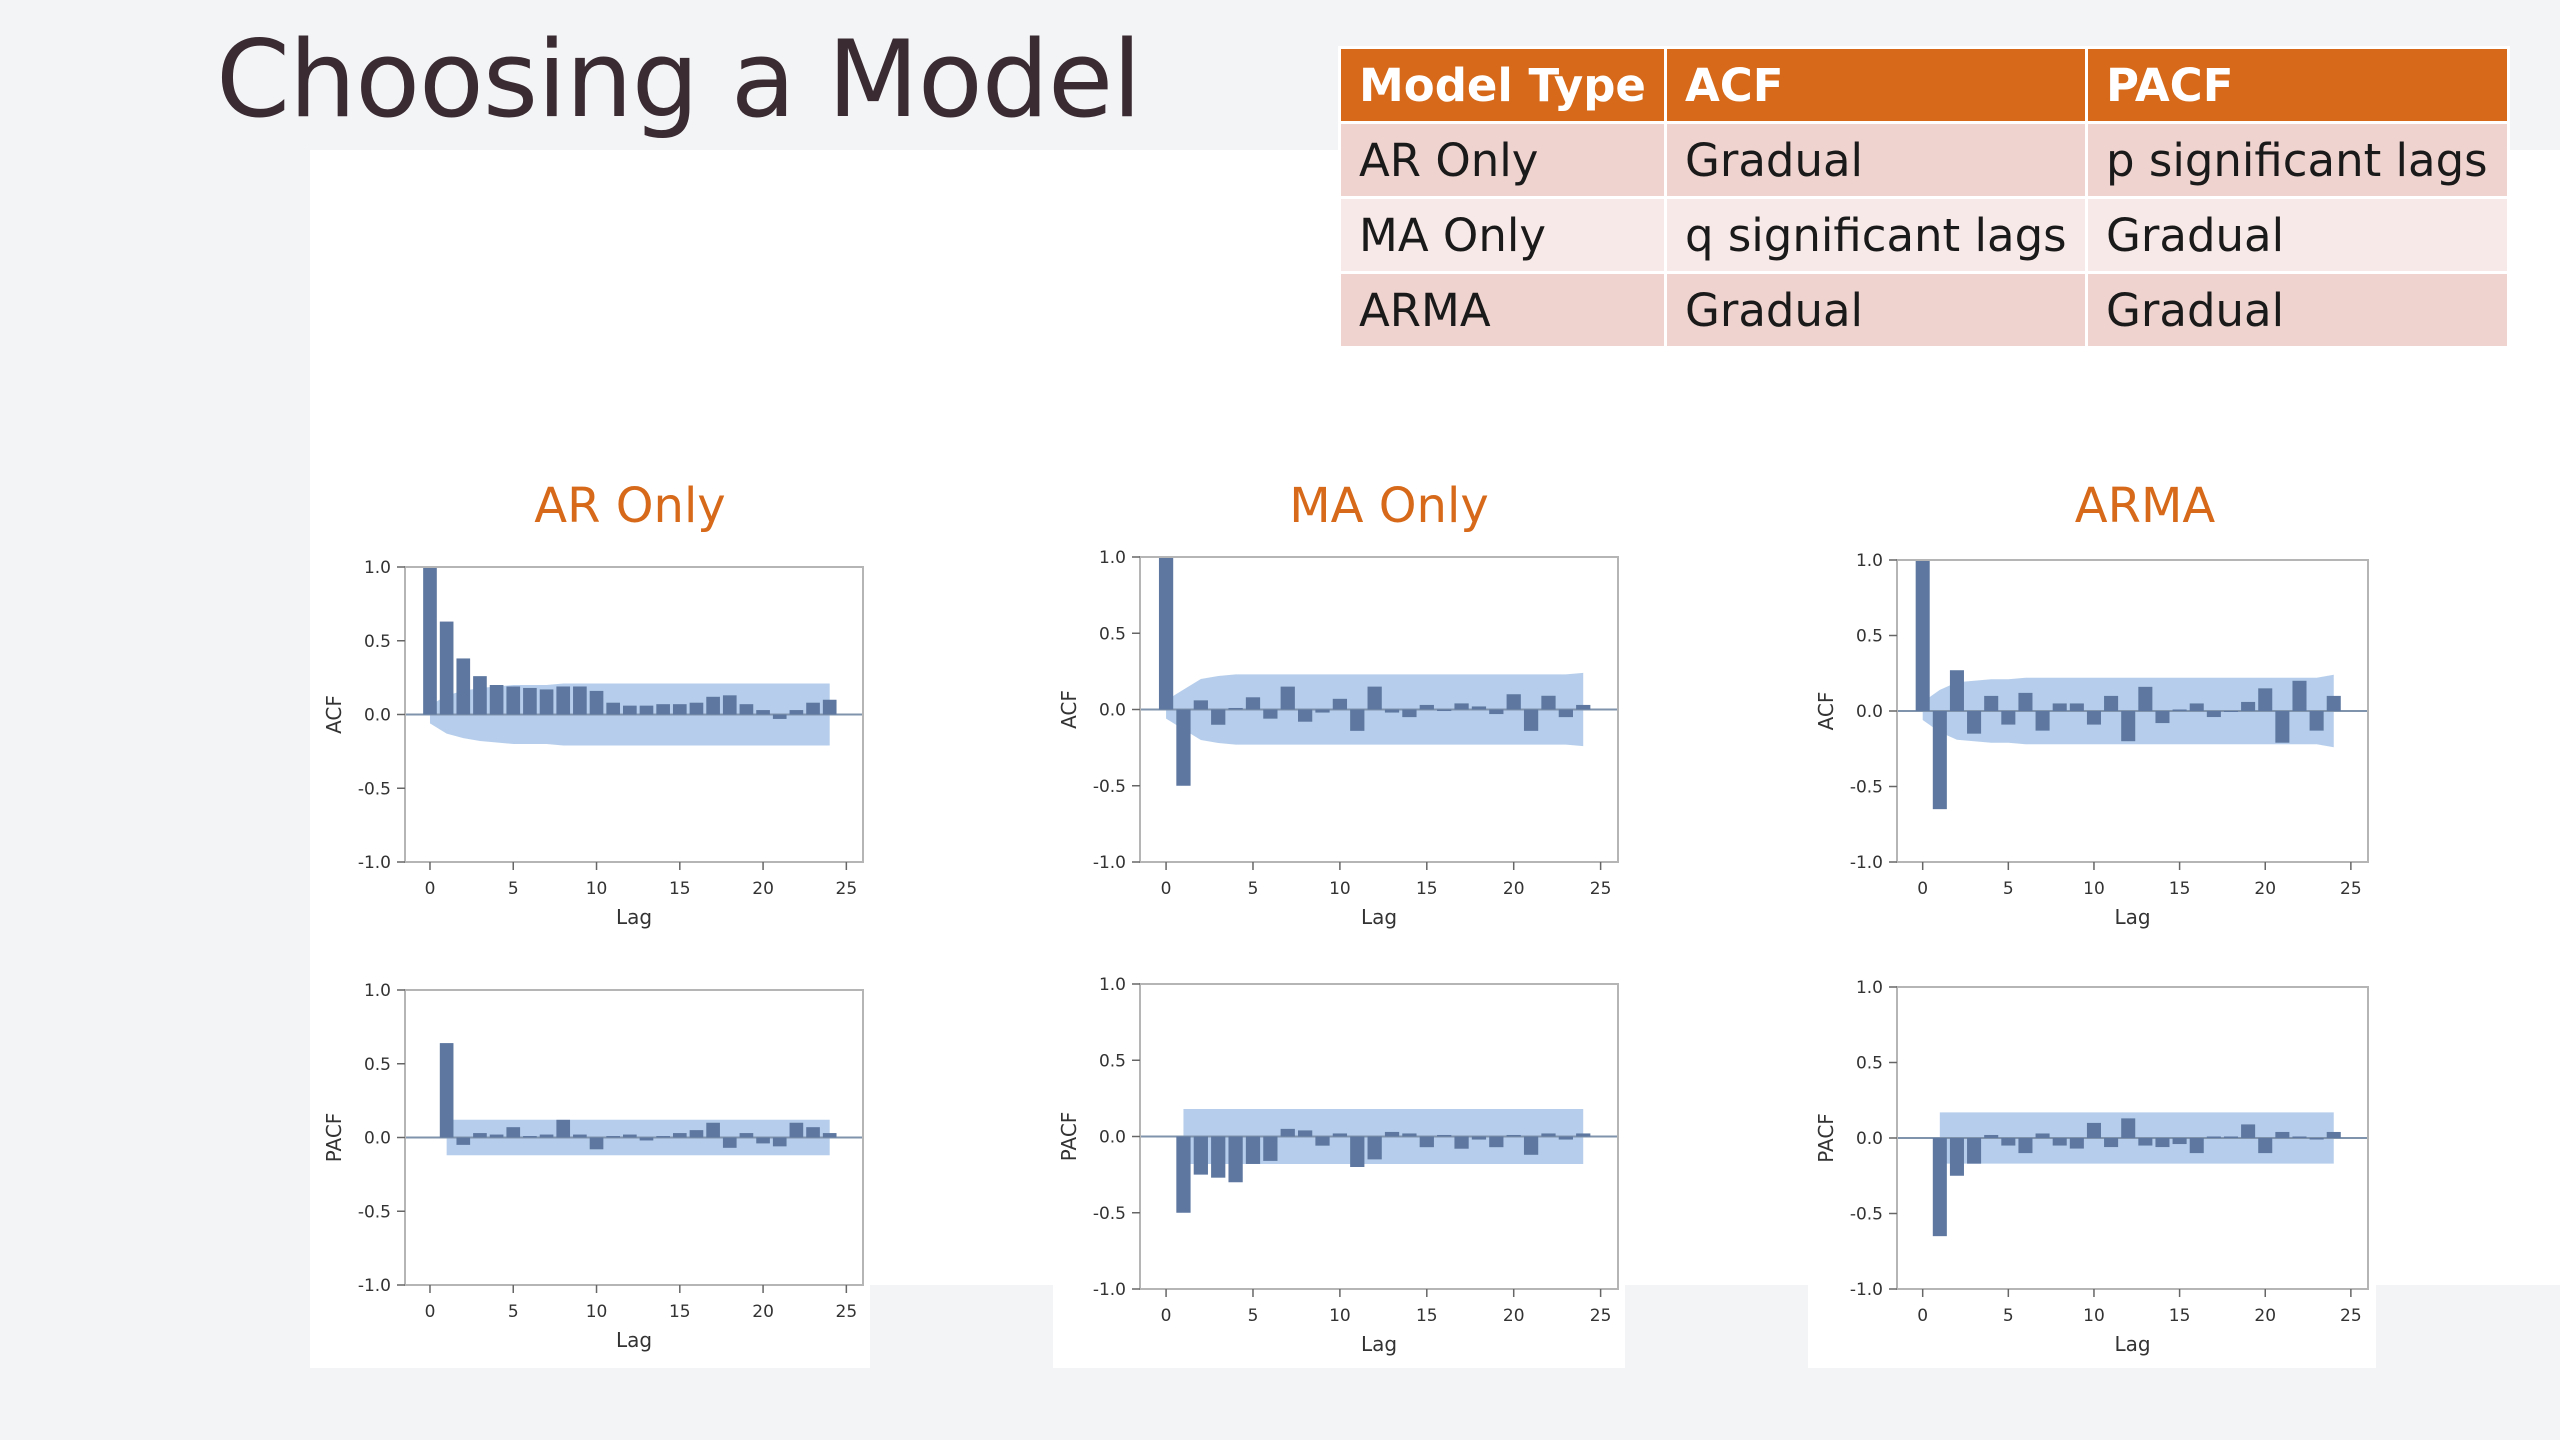  What do you see at coordinates (1876, 160) in the screenshot?
I see `table-cell: Gradual` at bounding box center [1876, 160].